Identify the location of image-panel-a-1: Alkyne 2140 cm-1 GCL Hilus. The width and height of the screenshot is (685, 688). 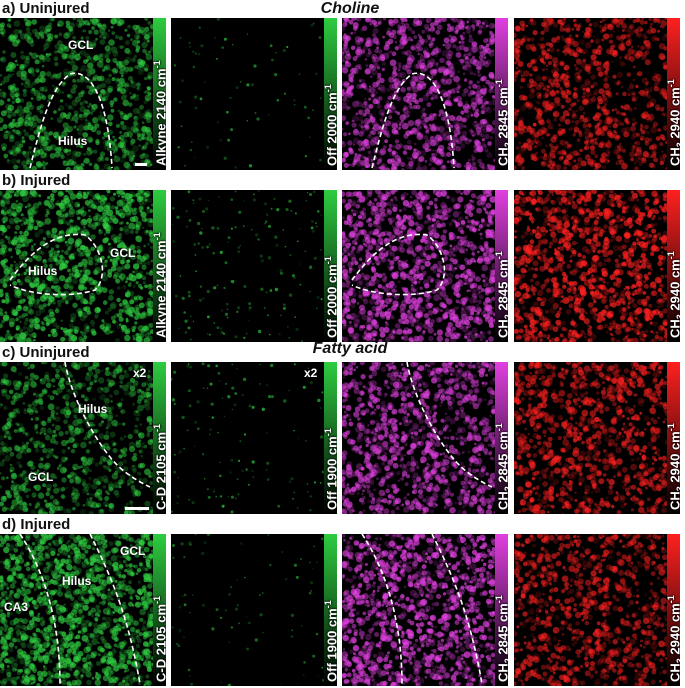
(83, 94).